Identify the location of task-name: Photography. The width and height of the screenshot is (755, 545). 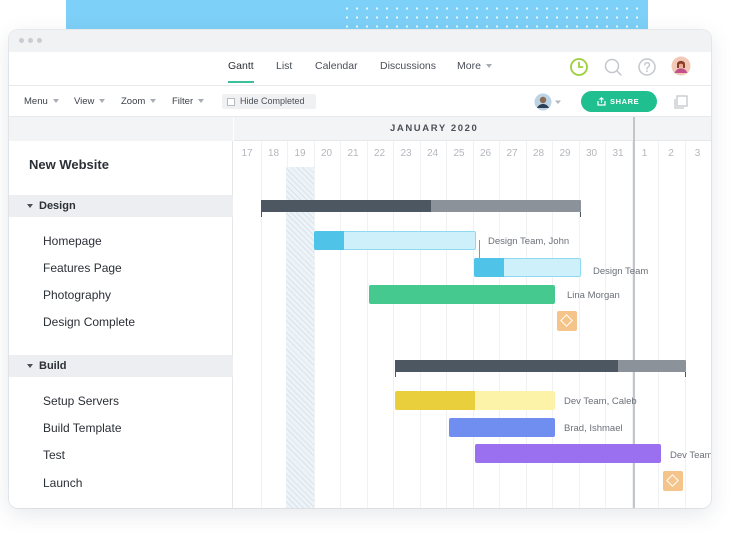
(77, 295).